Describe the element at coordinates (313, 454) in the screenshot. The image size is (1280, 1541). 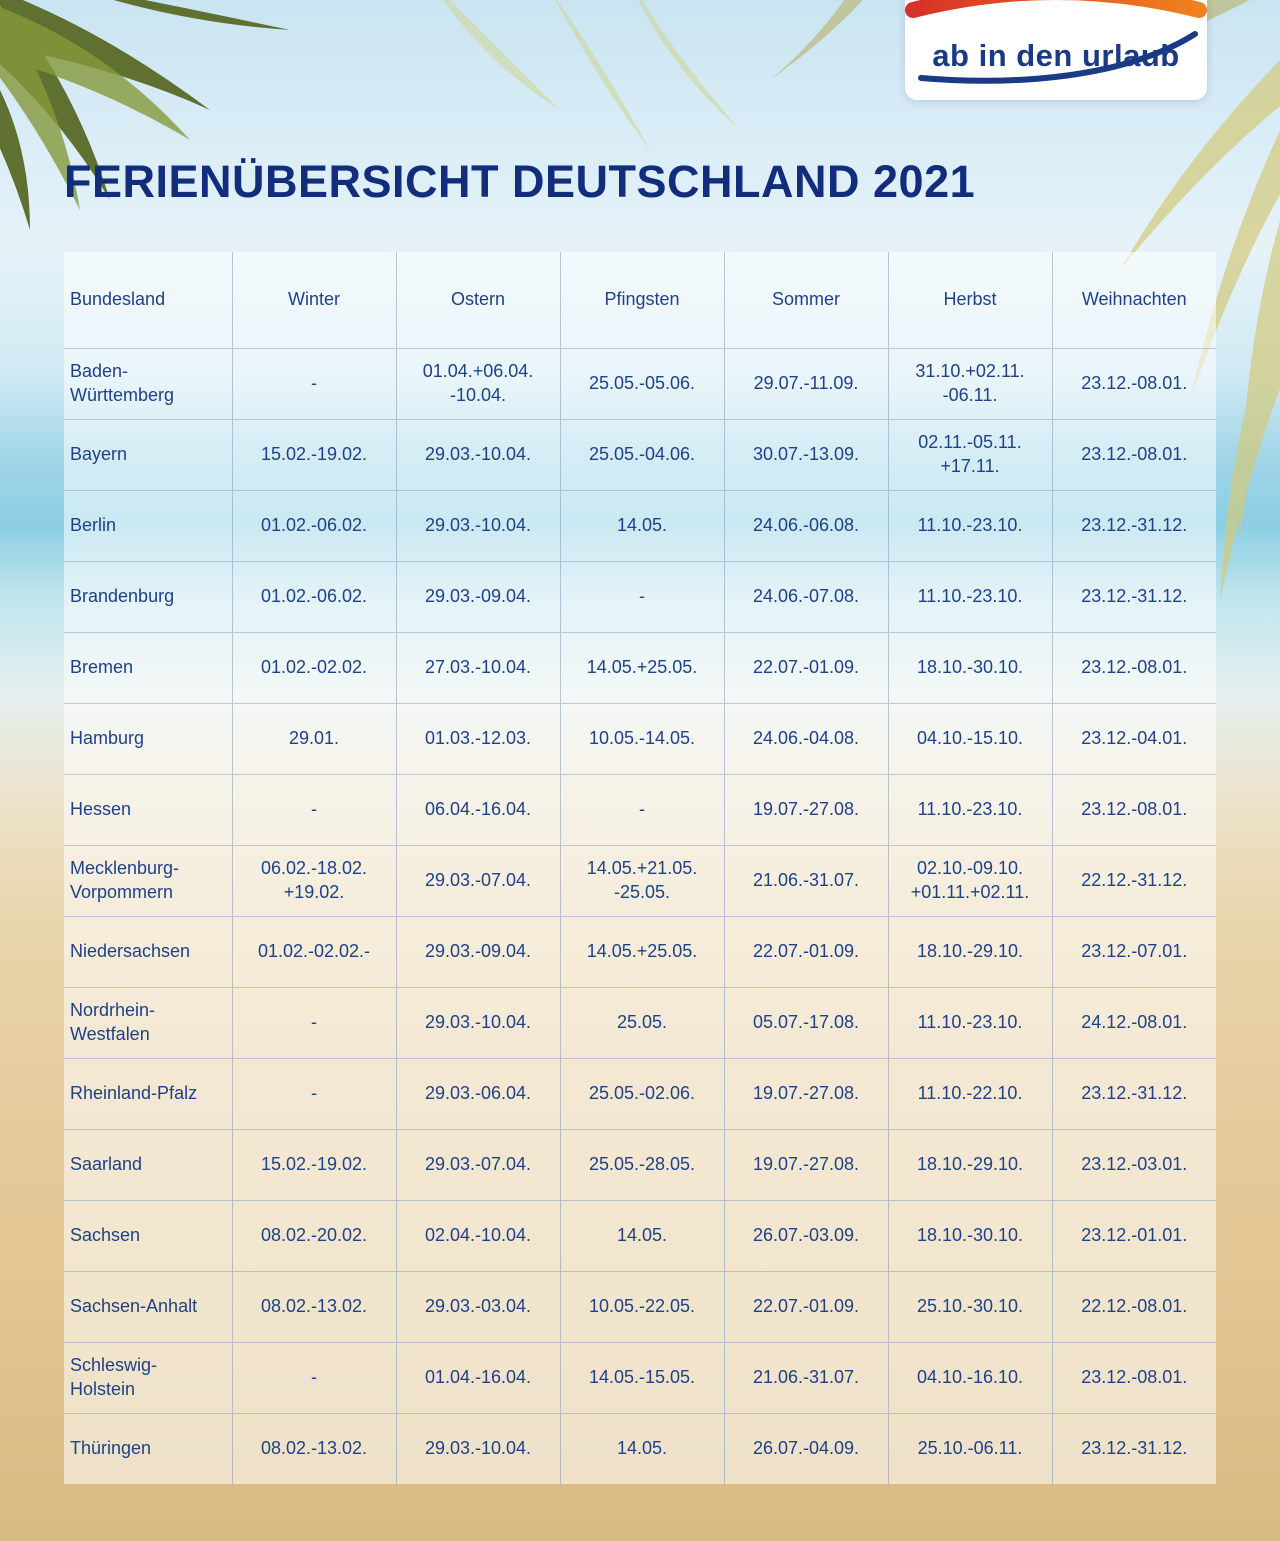
I see `holiday-cell: 15.02.-19.02.` at that location.